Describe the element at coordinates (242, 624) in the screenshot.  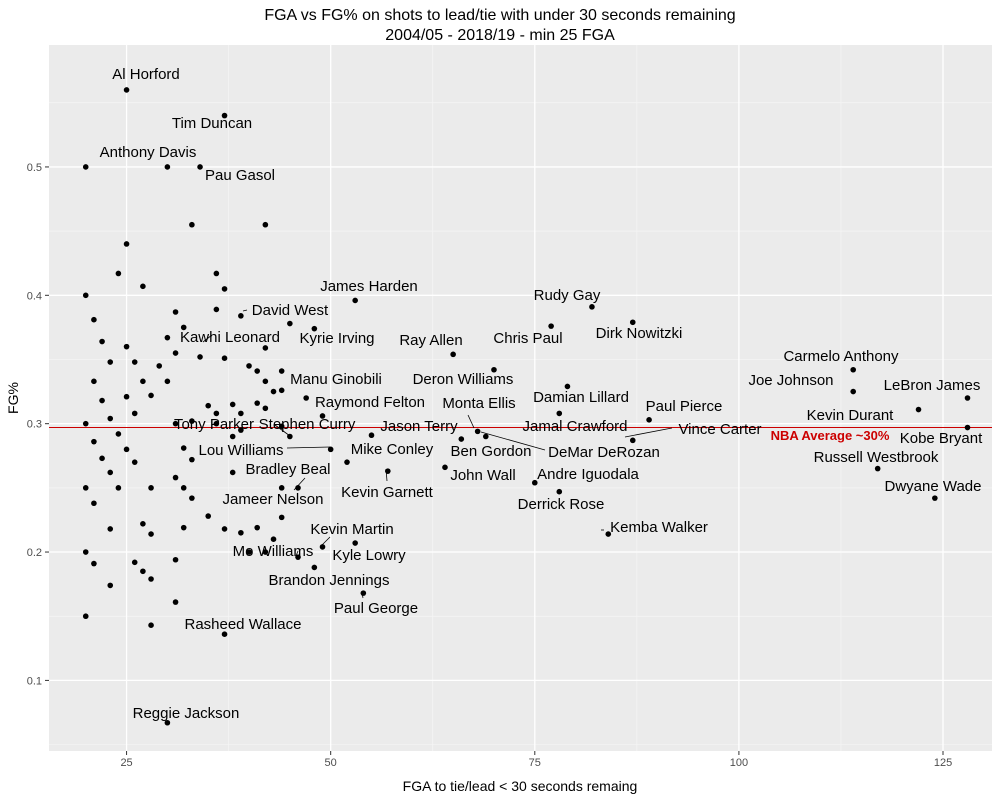
I see `point-label: Rasheed Wallace` at that location.